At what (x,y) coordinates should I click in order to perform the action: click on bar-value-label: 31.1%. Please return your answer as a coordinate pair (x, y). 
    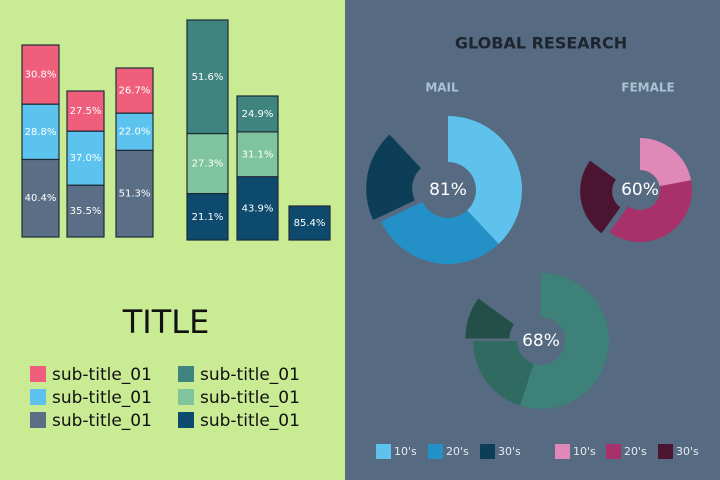
    Looking at the image, I should click on (258, 154).